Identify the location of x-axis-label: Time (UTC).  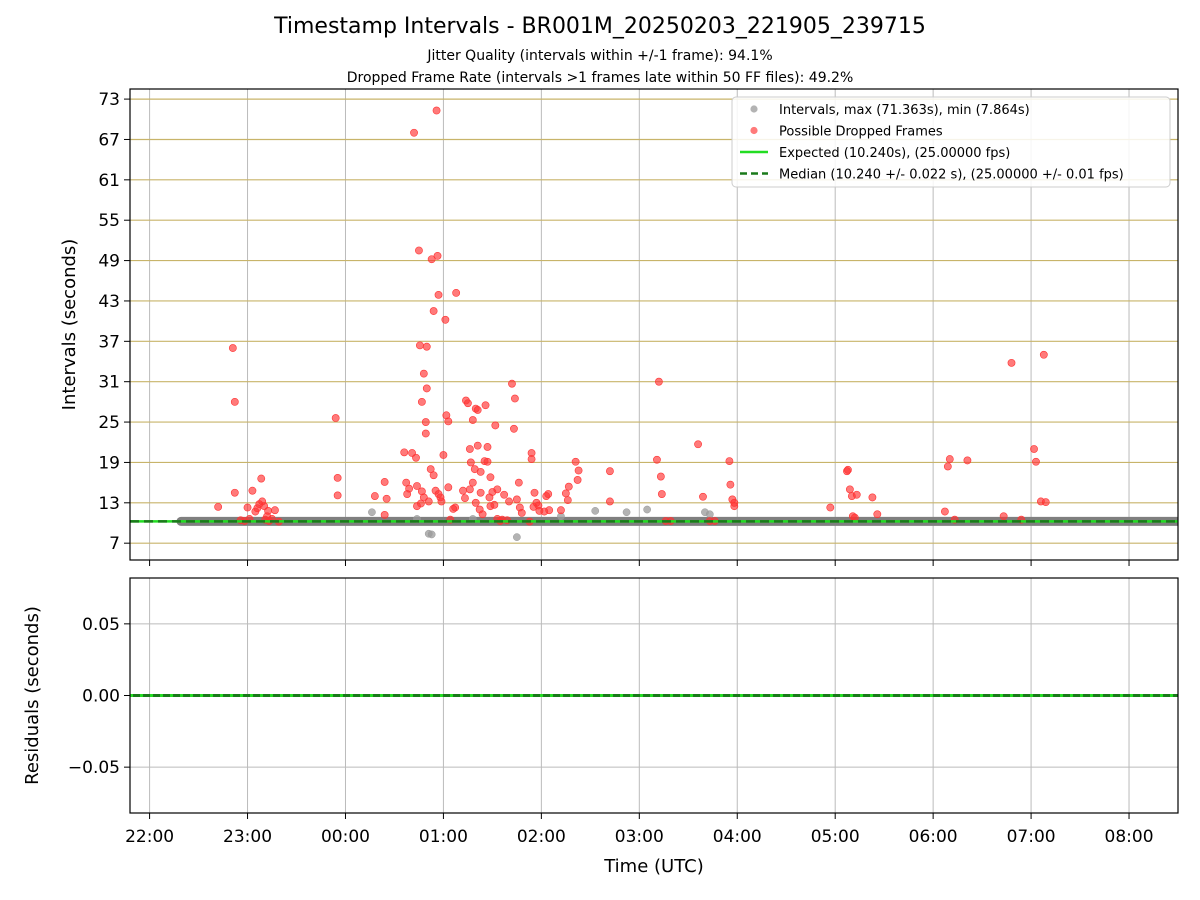
(653, 866).